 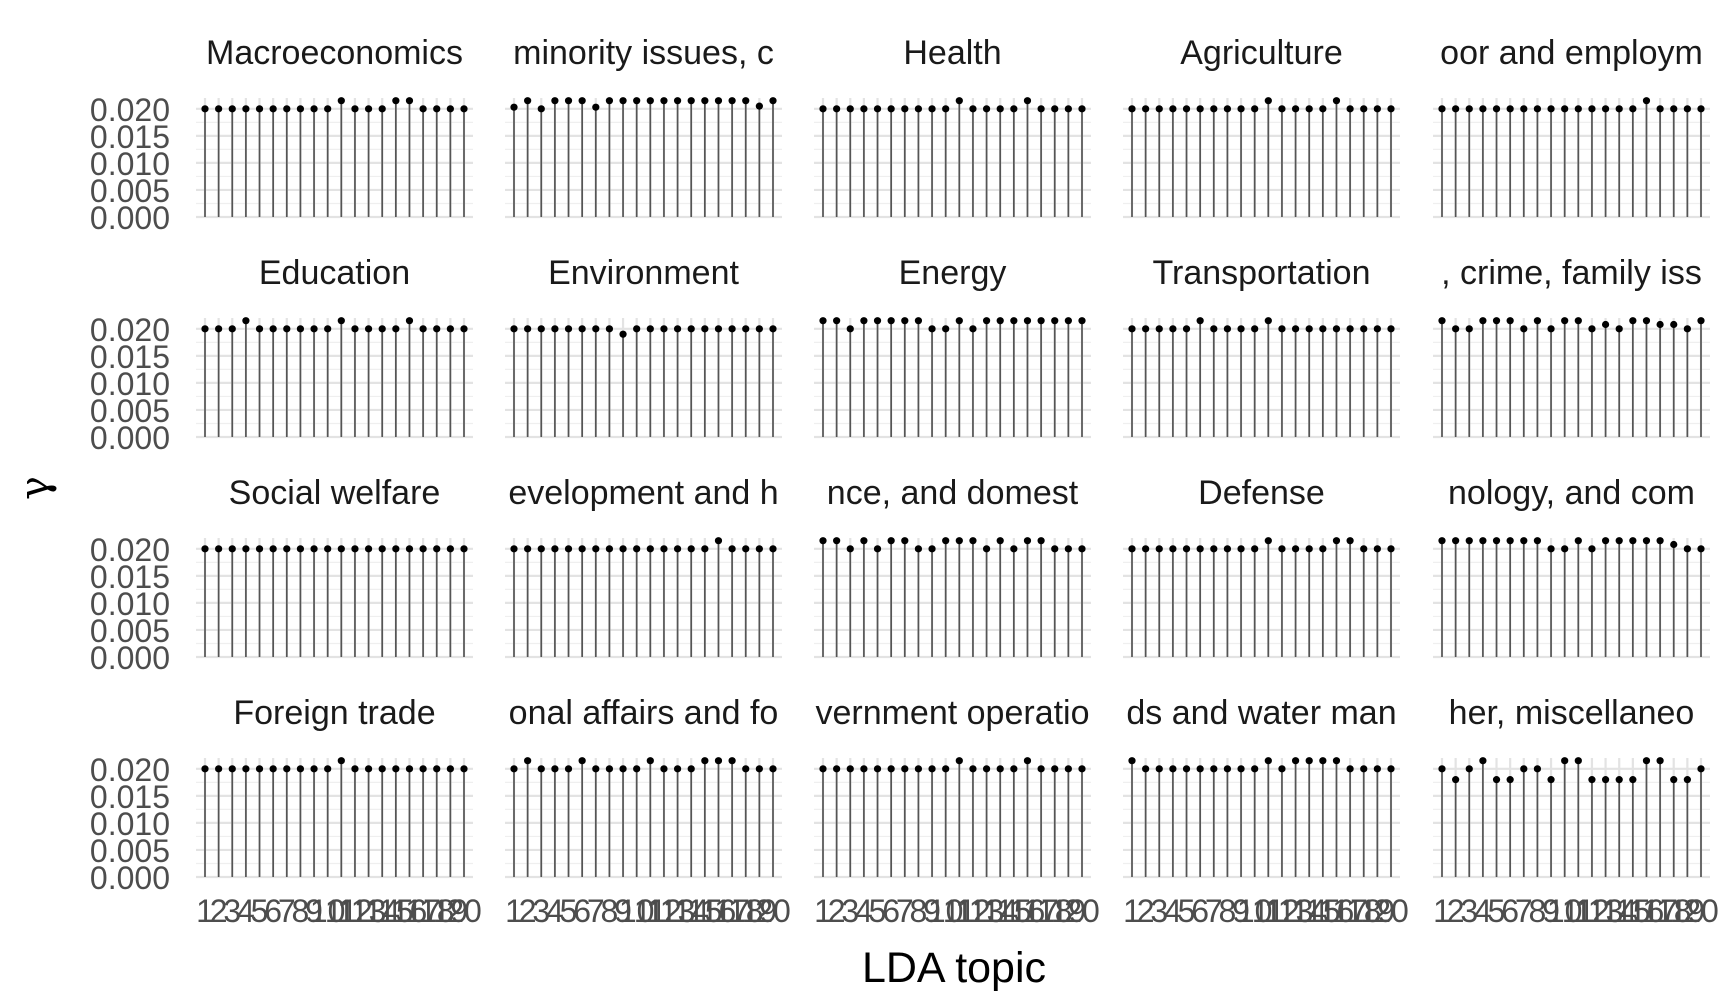 What do you see at coordinates (643, 53) in the screenshot?
I see `facet-title: minority issues, c` at bounding box center [643, 53].